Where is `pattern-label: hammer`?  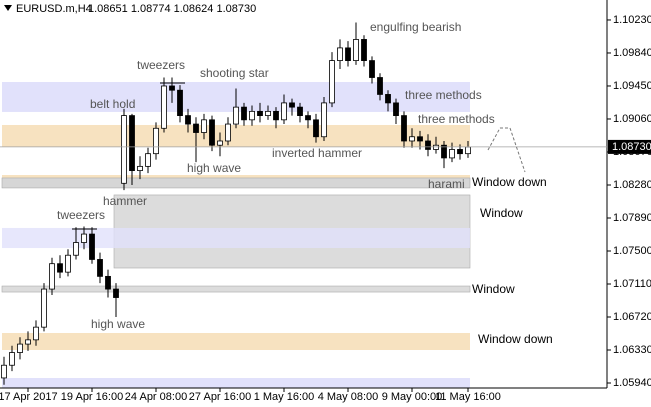
pattern-label: hammer is located at coordinates (125, 201).